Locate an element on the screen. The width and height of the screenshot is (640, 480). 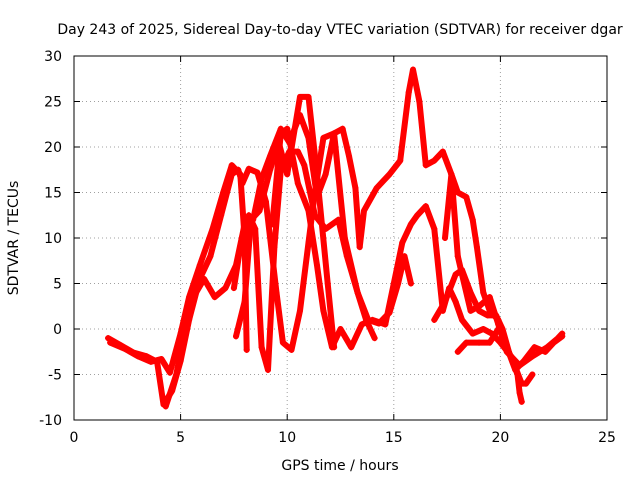
x-tick-label: 20 is located at coordinates (500, 438).